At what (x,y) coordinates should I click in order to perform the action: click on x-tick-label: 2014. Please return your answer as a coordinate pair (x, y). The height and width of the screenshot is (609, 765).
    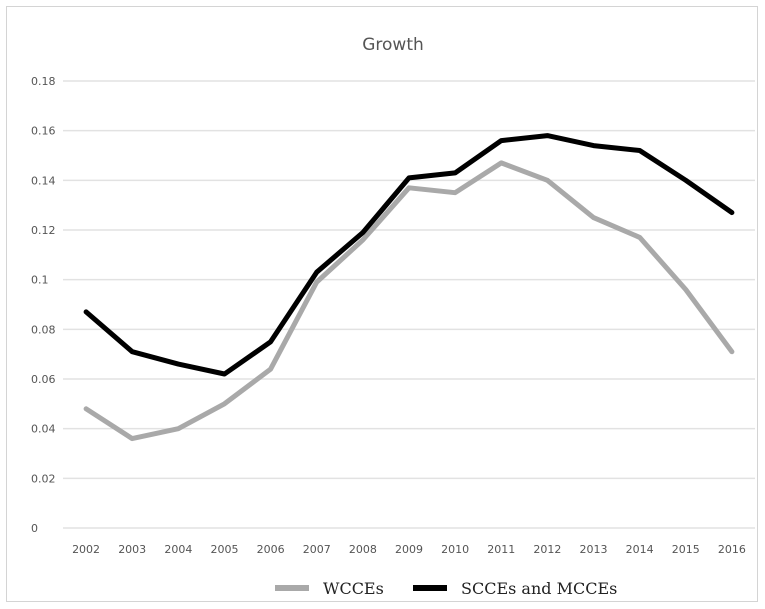
    Looking at the image, I should click on (640, 549).